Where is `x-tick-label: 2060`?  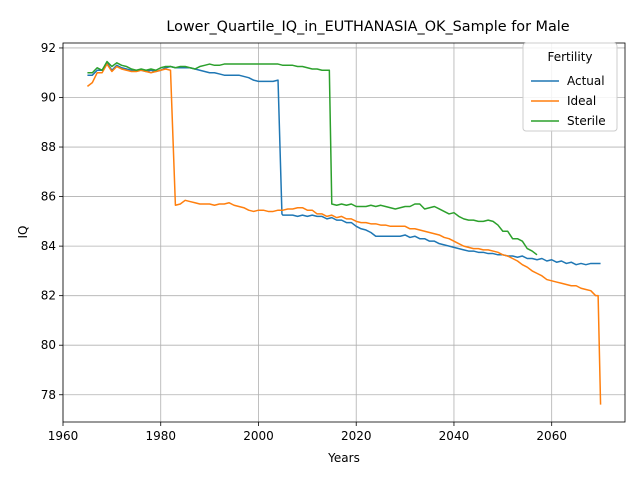
x-tick-label: 2060 is located at coordinates (551, 436).